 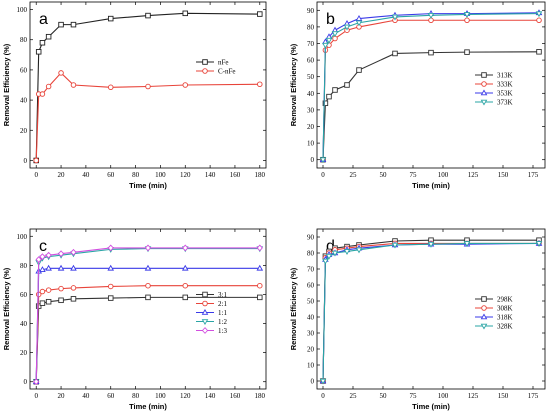 I want to click on y-axis-title: Removal Efficiency (%), so click(x=293, y=308).